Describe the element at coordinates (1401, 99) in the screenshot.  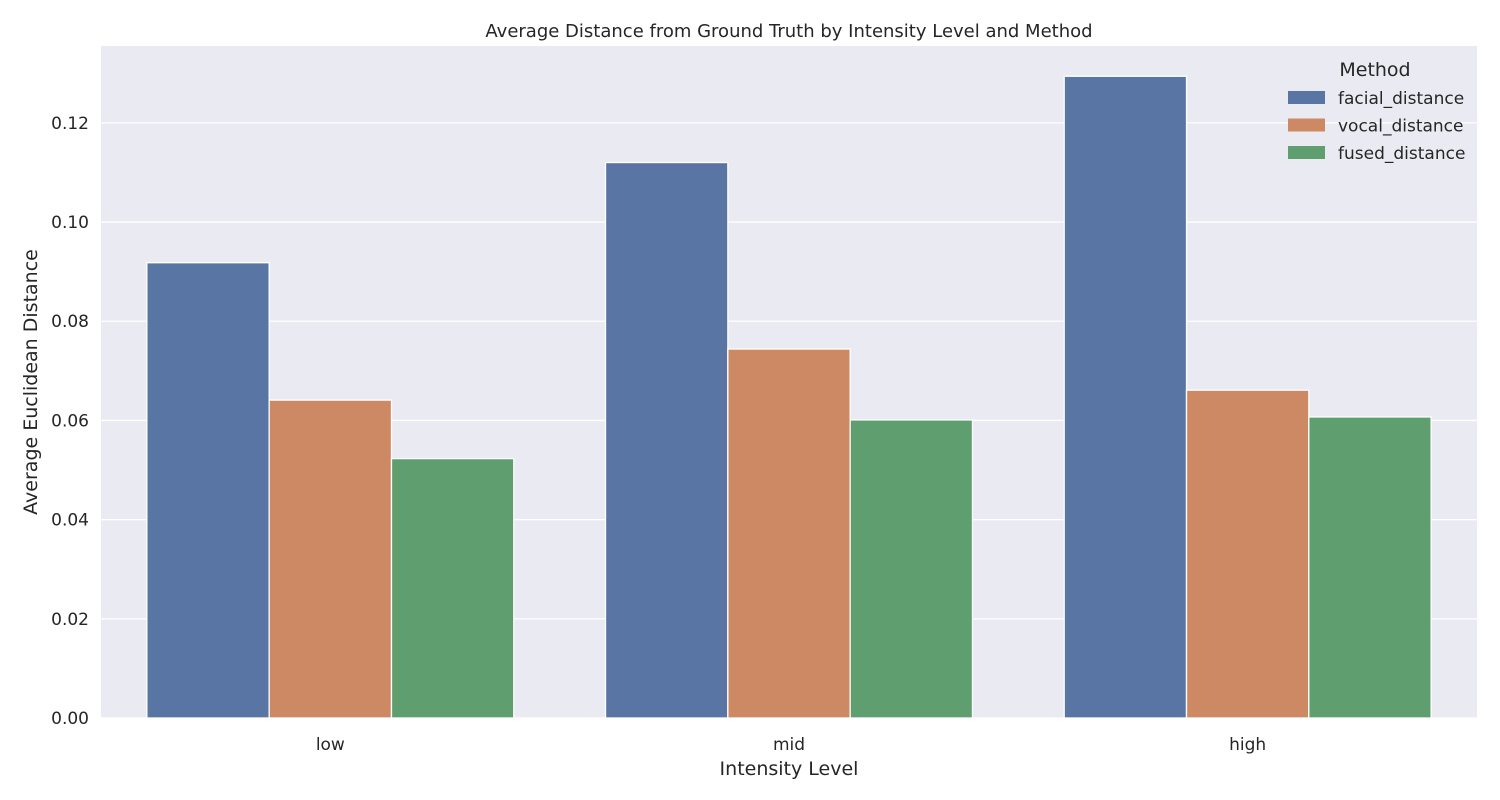
I see `legend-label: facial_distance` at that location.